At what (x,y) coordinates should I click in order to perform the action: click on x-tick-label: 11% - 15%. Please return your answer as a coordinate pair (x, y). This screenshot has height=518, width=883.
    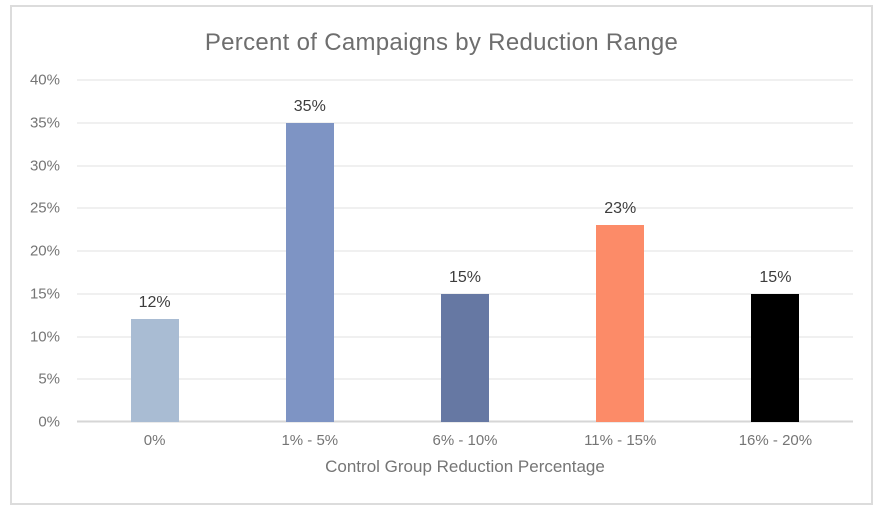
    Looking at the image, I should click on (620, 440).